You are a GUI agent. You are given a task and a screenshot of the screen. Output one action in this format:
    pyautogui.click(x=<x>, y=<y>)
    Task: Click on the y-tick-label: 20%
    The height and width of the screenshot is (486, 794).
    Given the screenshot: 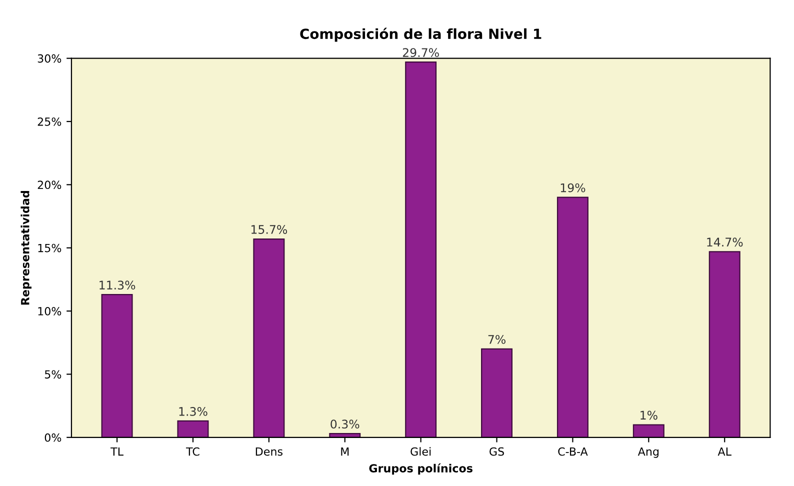 What is the action you would take?
    pyautogui.click(x=50, y=185)
    